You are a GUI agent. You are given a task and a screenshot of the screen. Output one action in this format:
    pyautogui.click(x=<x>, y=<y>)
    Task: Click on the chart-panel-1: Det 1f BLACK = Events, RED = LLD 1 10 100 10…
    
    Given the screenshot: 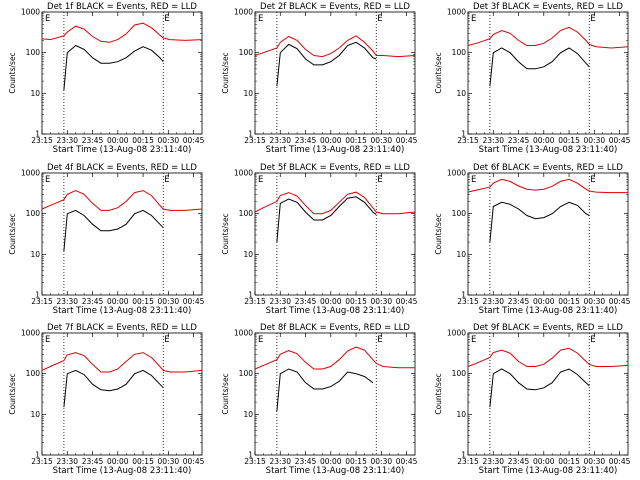 What is the action you would take?
    pyautogui.click(x=106, y=78)
    